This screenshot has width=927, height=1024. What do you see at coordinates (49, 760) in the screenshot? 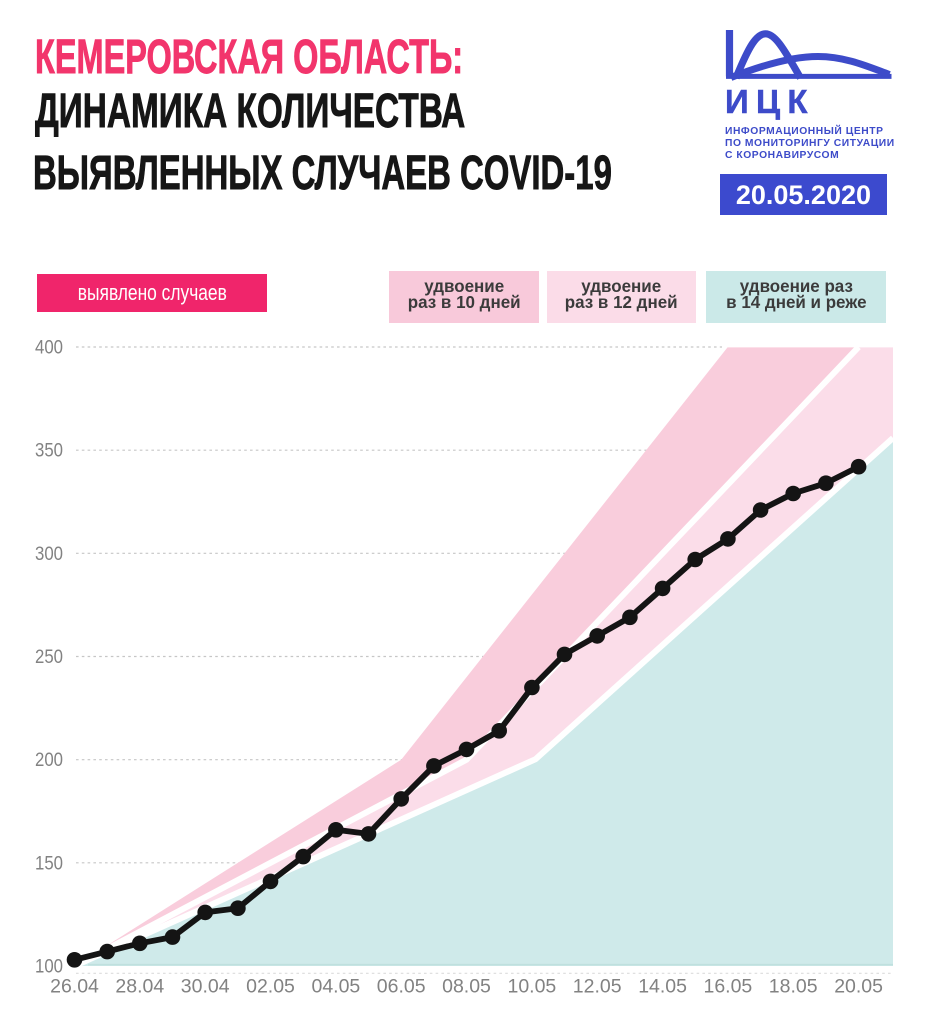
I see `svg-text: 200` at bounding box center [49, 760].